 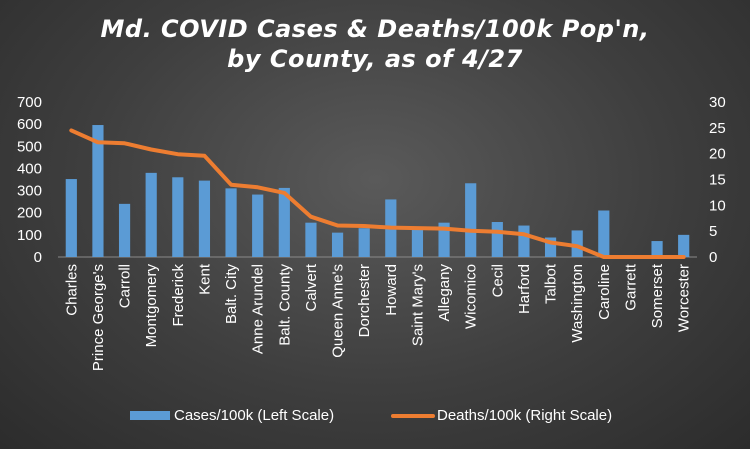 I want to click on category-label: Balt. City, so click(x=231, y=294).